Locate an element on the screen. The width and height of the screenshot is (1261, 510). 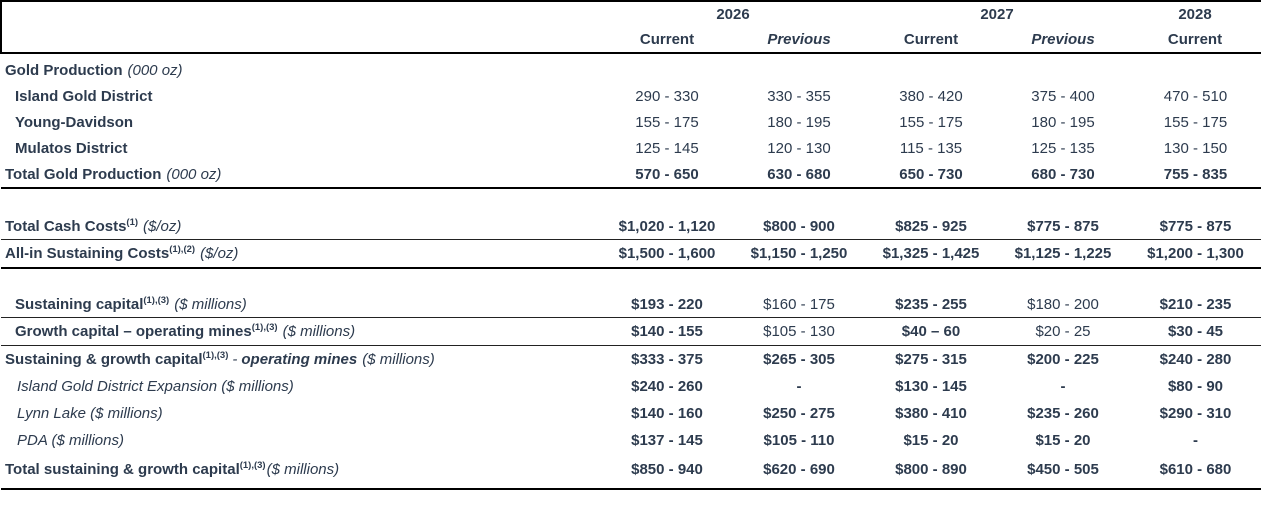
row-gold-production-header: Gold Production (000 oz) is located at coordinates (631, 68).